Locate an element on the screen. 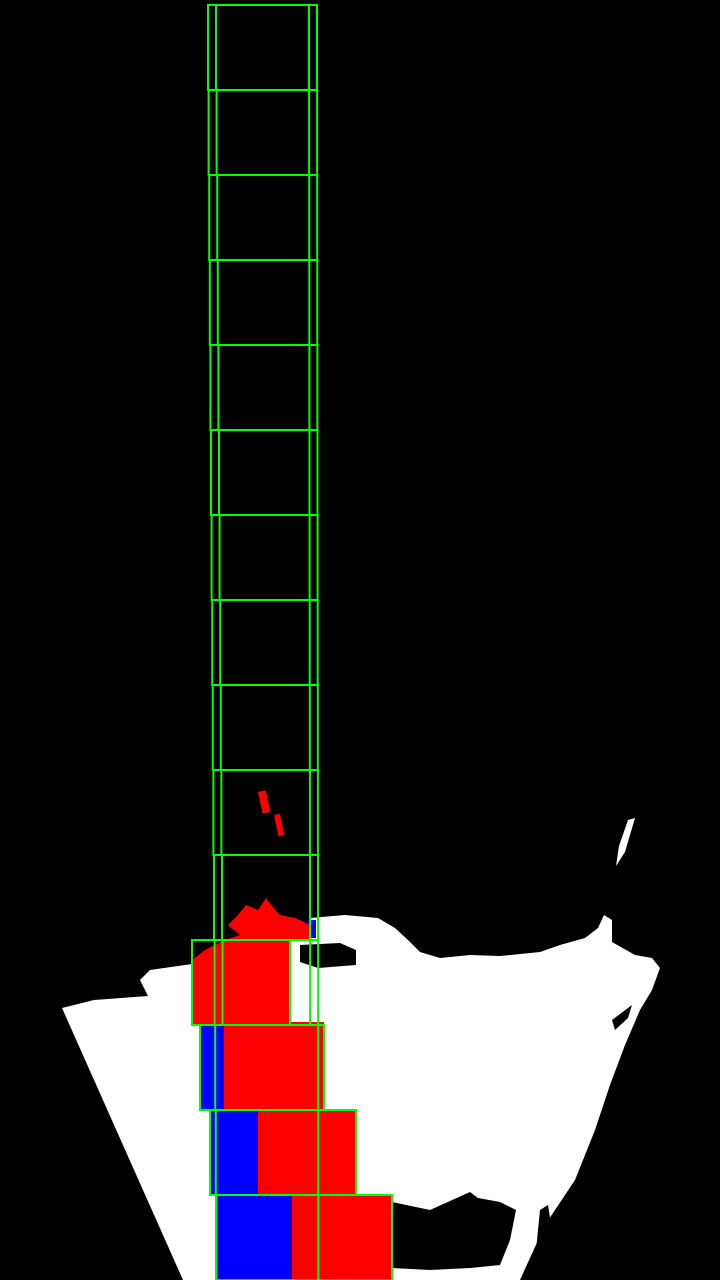  road-streak is located at coordinates (625, 842).